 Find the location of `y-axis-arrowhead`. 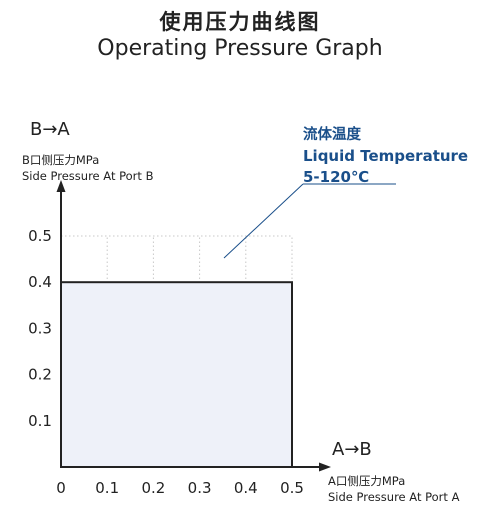

y-axis-arrowhead is located at coordinates (61, 186).